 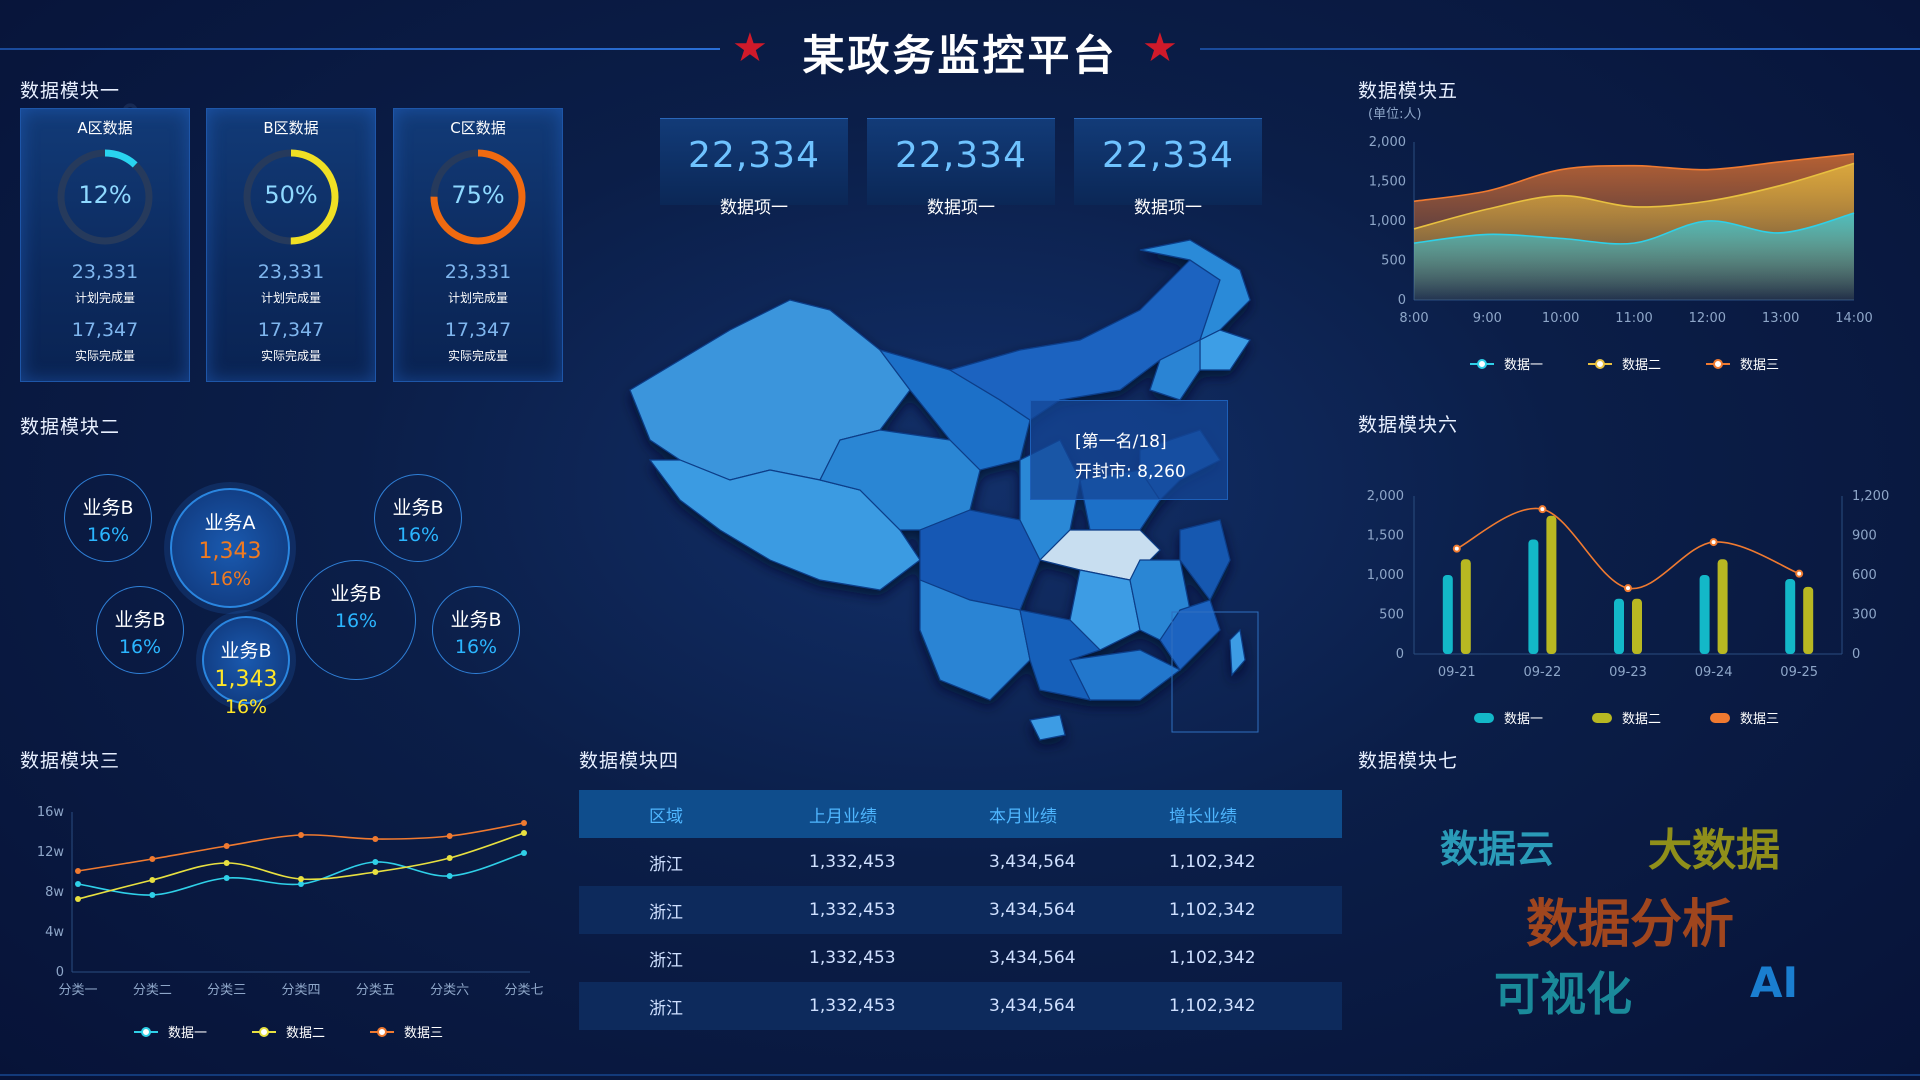 What do you see at coordinates (54, 892) in the screenshot?
I see `y-tick-label: 8w` at bounding box center [54, 892].